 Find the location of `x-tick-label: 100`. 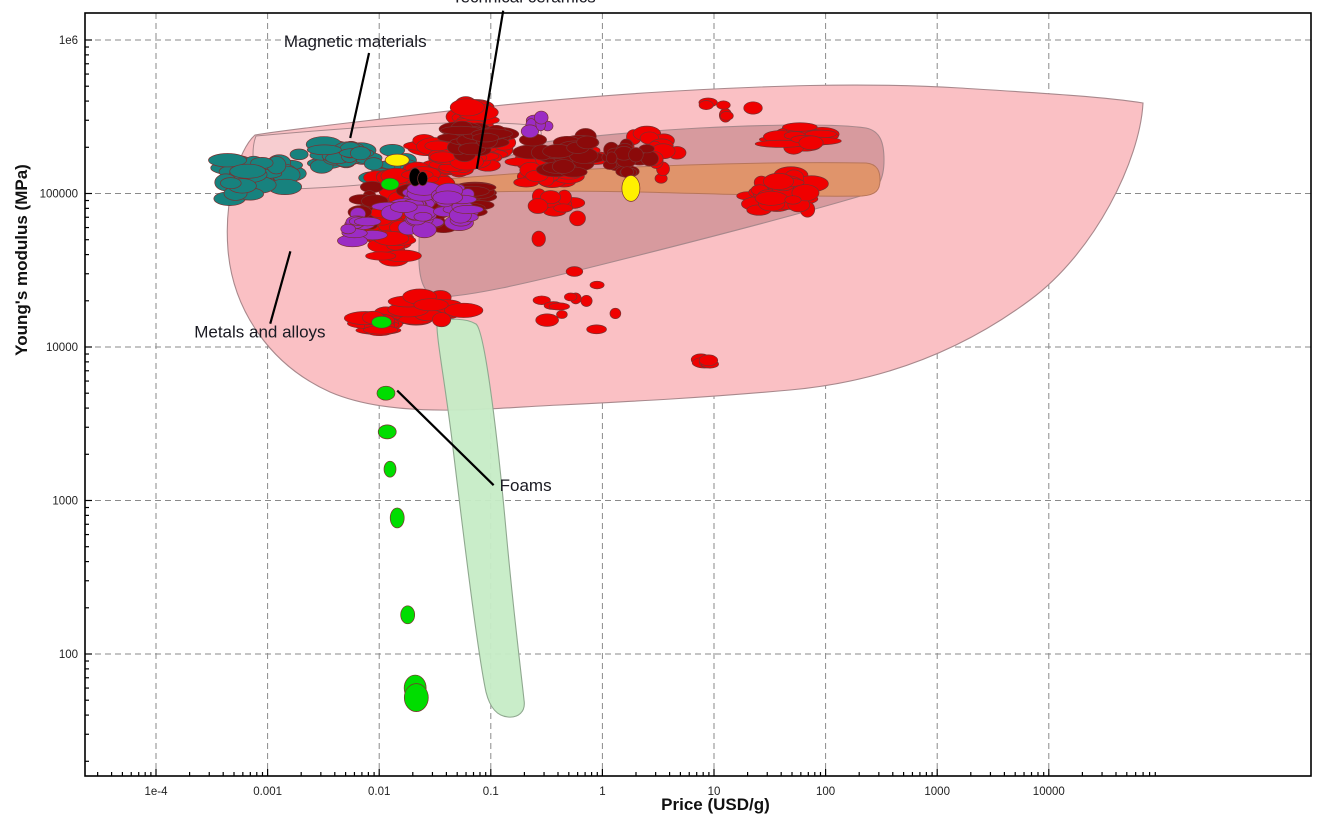

x-tick-label: 100 is located at coordinates (825, 792).